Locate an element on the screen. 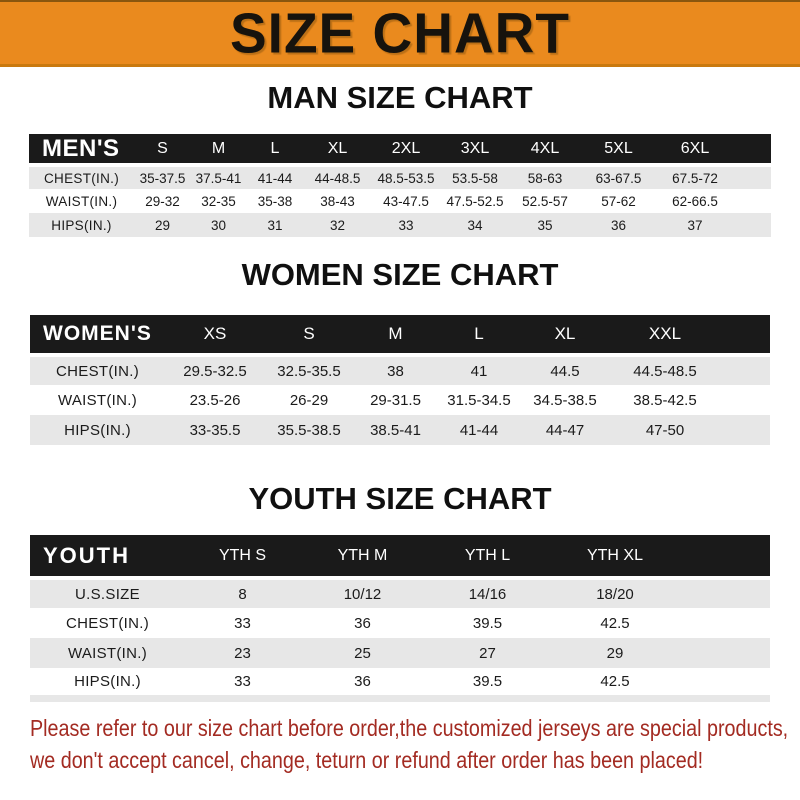 This screenshot has width=800, height=800. table-group-label: YOUTH is located at coordinates (107, 556).